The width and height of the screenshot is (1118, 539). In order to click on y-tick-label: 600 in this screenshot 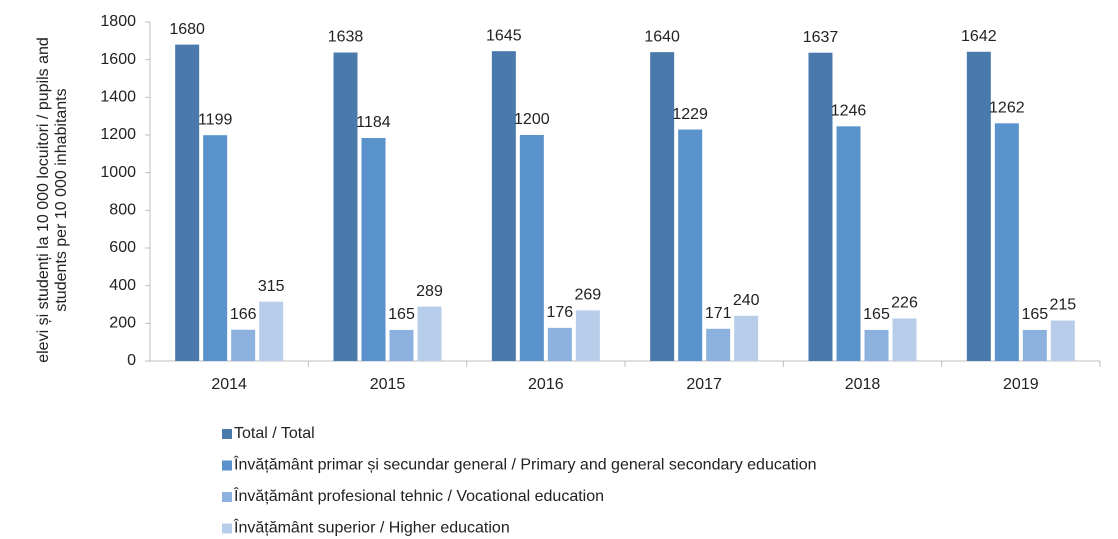, I will do `click(122, 247)`.